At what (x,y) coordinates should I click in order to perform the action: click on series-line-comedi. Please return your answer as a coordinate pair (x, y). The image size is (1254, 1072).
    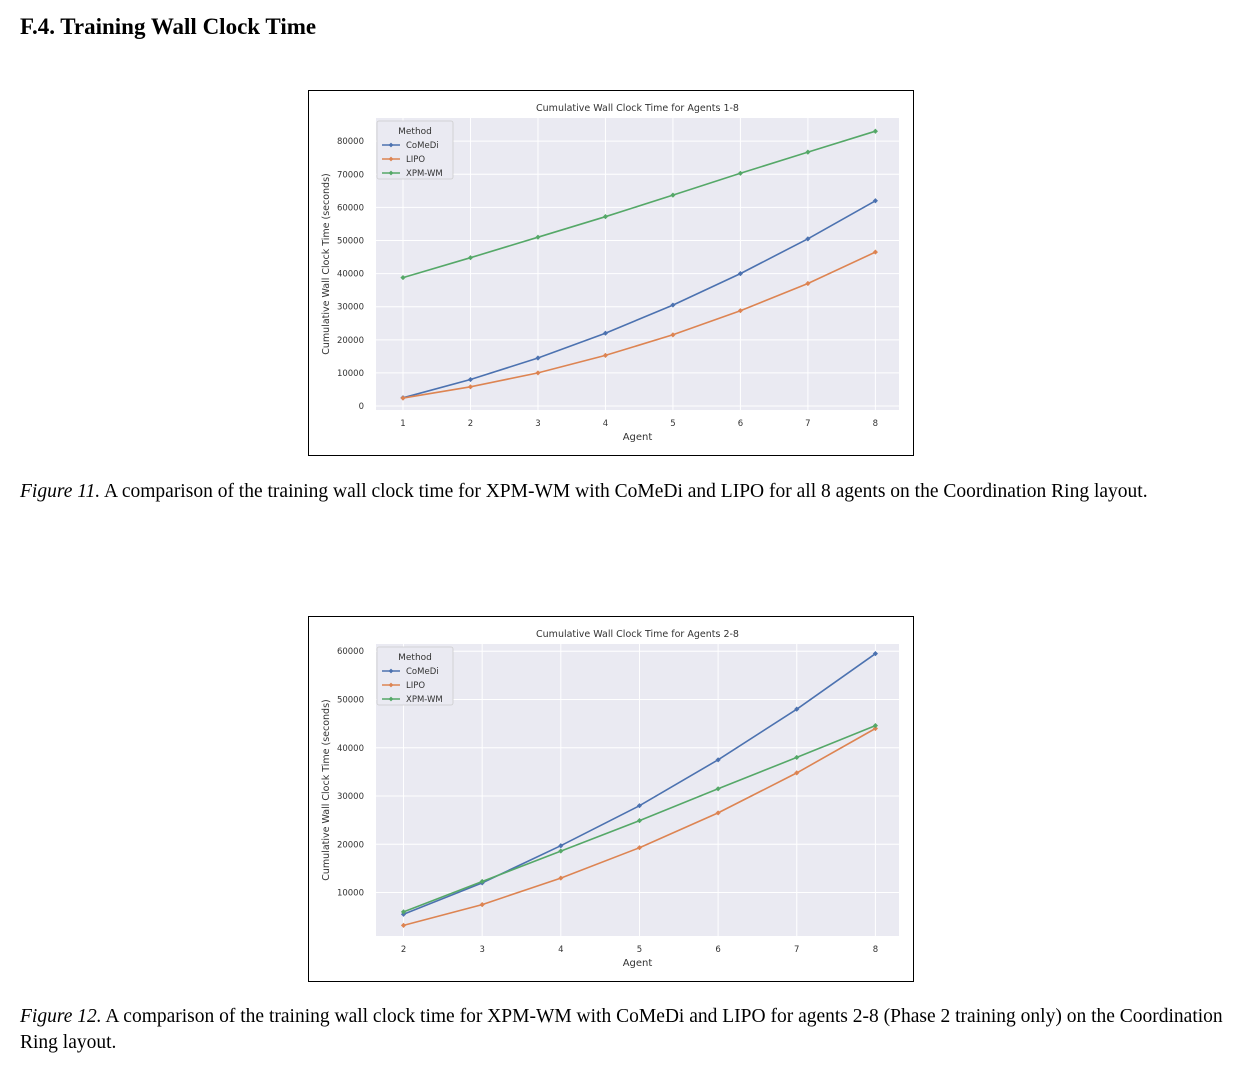
    Looking at the image, I should click on (639, 299).